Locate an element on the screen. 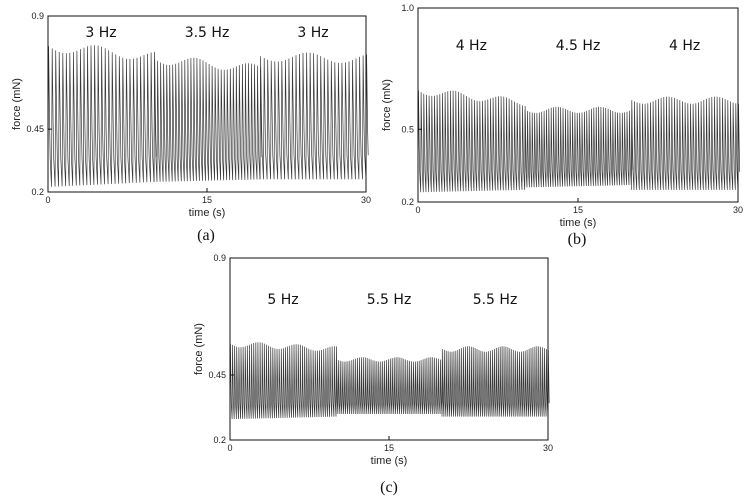  y-tick-label: 0.5 is located at coordinates (407, 129).